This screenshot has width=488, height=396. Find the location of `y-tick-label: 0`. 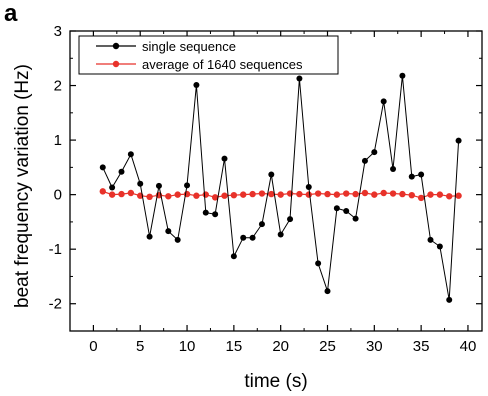

y-tick-label: 0 is located at coordinates (58, 195).